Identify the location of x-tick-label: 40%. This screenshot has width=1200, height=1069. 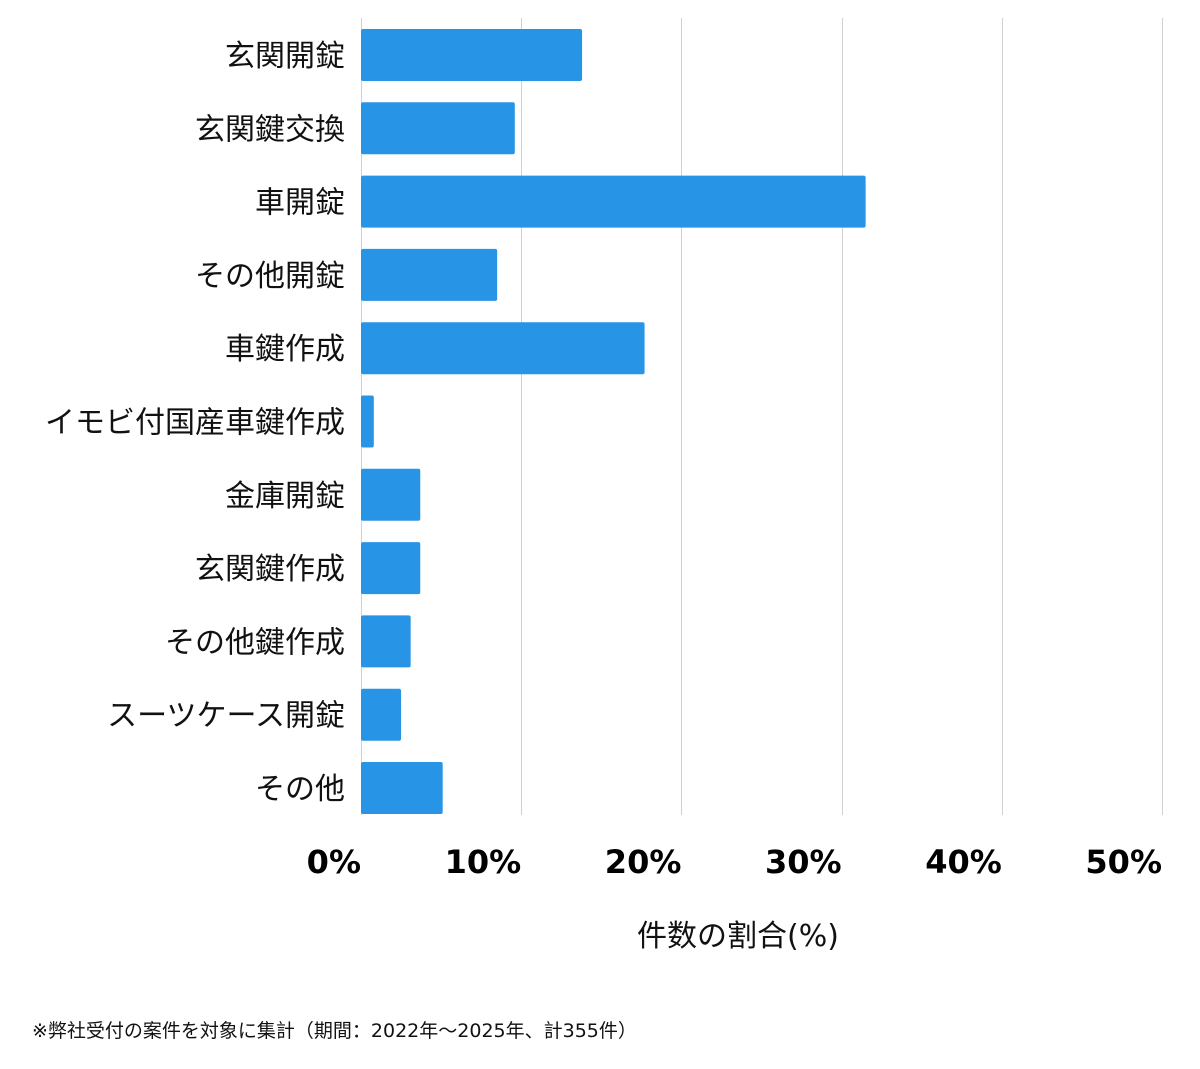
(963, 862).